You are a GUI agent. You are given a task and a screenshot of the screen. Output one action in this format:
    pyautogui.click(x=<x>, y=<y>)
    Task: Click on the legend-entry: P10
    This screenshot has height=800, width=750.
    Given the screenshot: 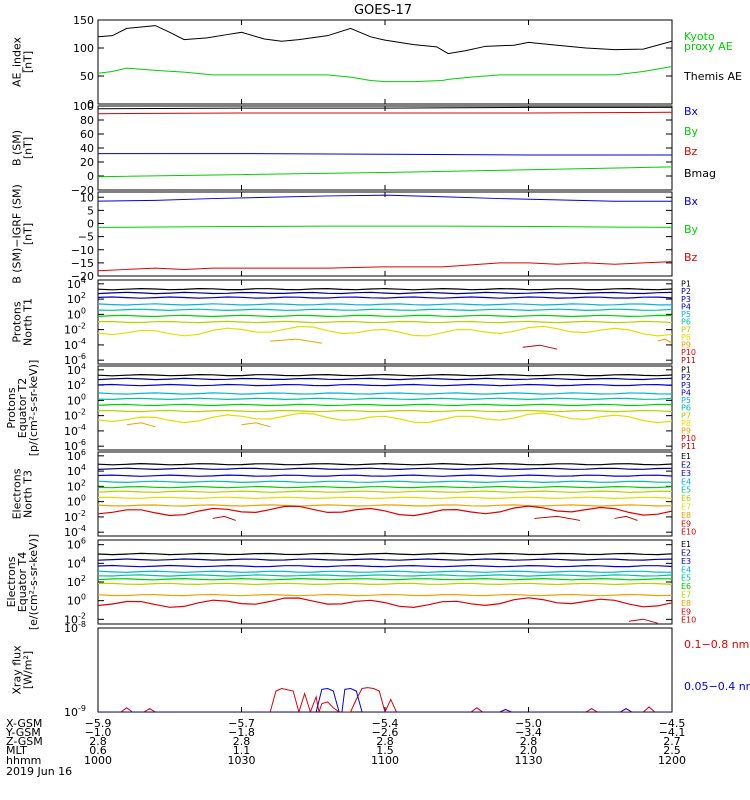 What is the action you would take?
    pyautogui.click(x=688, y=438)
    